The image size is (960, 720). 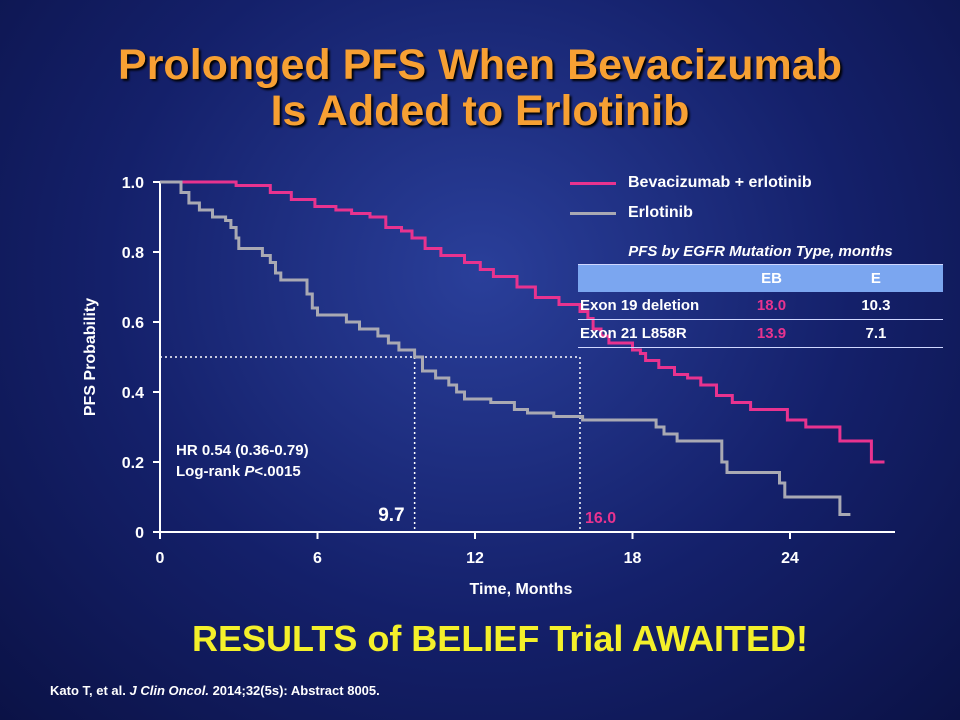 I want to click on table-row: Exon 21 L858R 13.9 7.1, so click(x=760, y=333).